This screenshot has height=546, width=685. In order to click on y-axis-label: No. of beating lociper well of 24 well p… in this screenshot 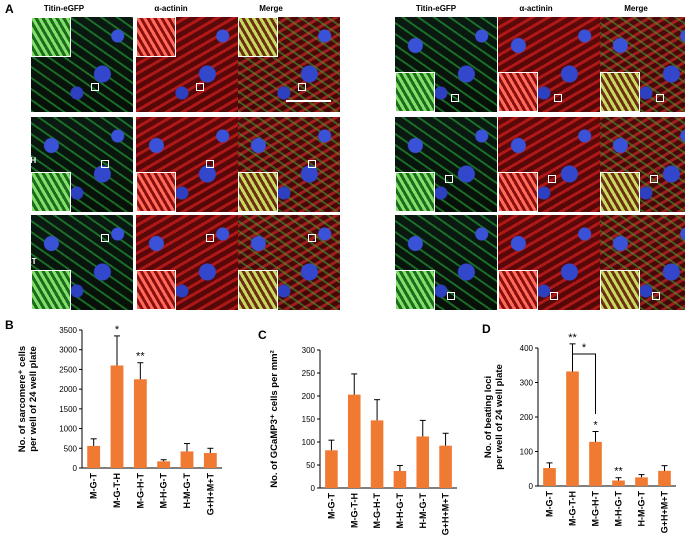, I will do `click(494, 417)`.